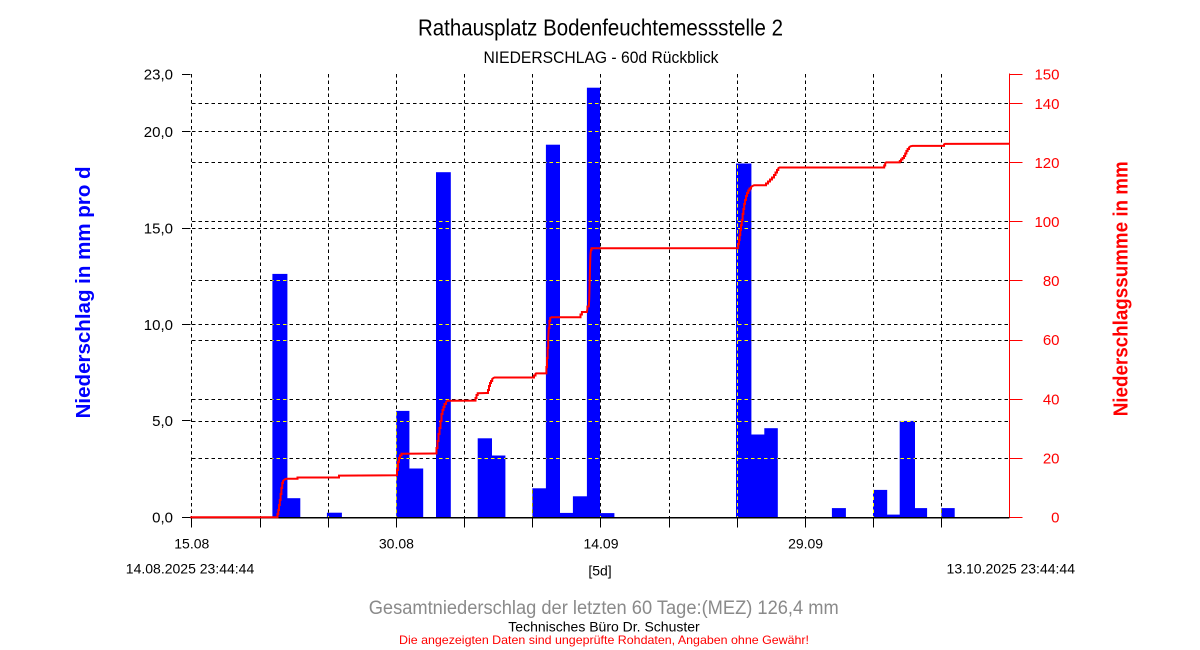 The height and width of the screenshot is (650, 1200). I want to click on svg-text: 13.10.2025 23:44:44, so click(1011, 569).